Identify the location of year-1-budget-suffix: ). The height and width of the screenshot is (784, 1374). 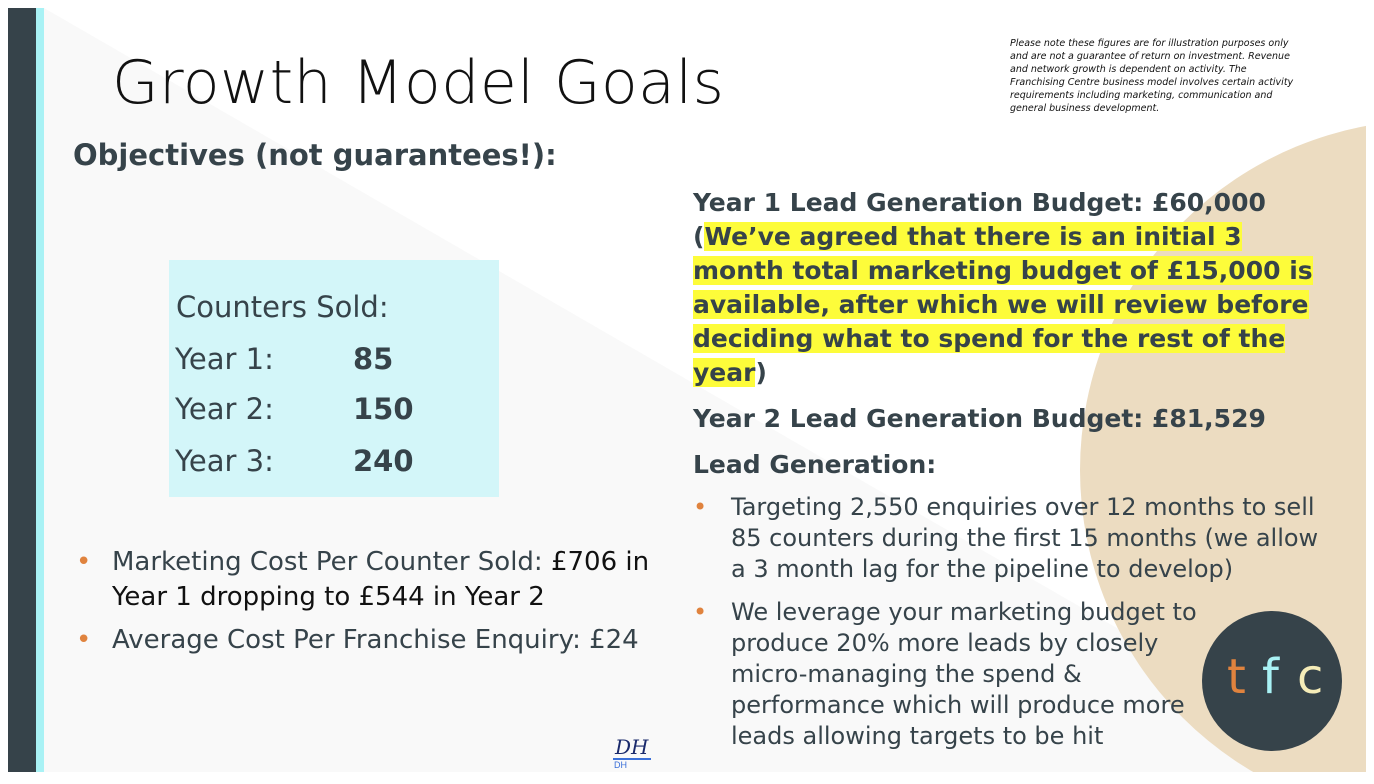
(761, 372).